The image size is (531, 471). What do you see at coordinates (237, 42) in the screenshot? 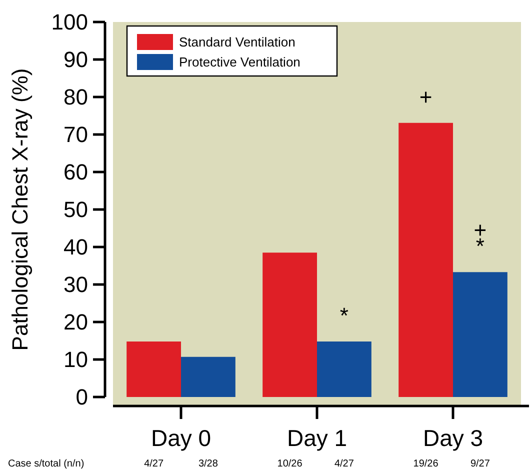
I see `legend-label: Standard Ventilation` at bounding box center [237, 42].